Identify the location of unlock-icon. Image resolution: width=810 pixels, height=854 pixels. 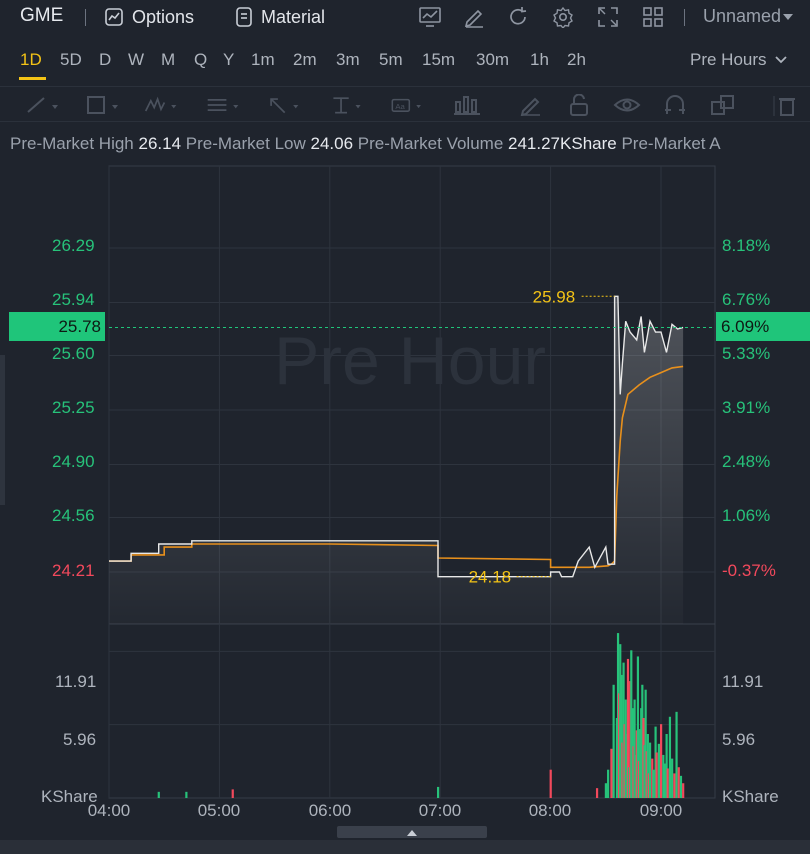
(579, 105).